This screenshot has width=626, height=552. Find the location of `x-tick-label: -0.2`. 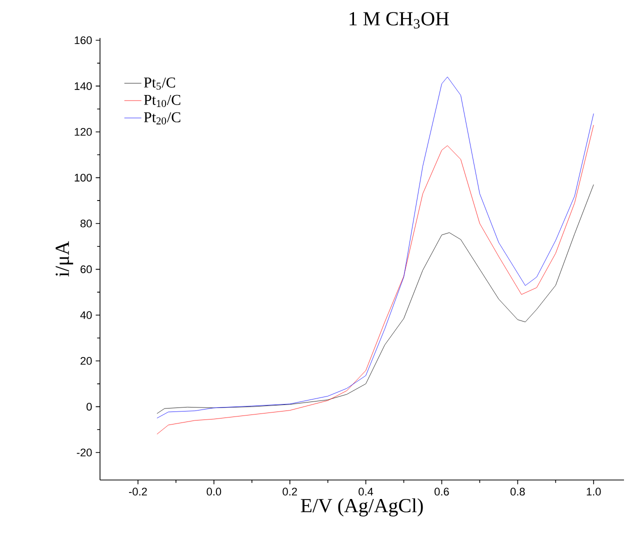

x-tick-label: -0.2 is located at coordinates (138, 492).